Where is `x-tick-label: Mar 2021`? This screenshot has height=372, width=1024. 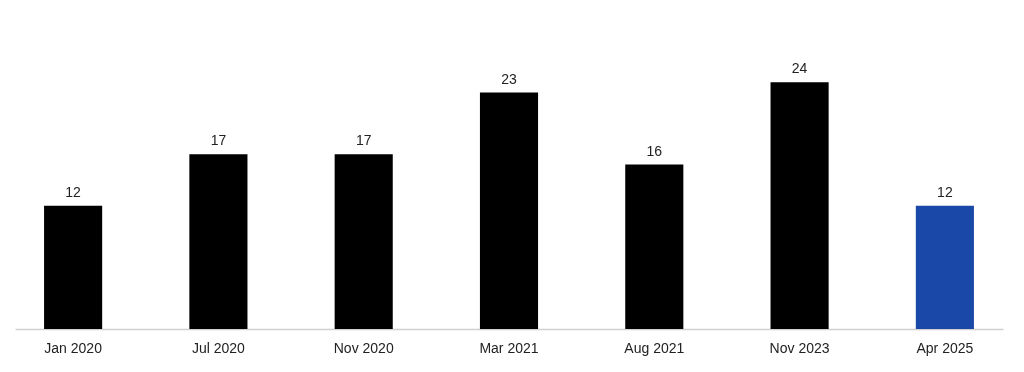
x-tick-label: Mar 2021 is located at coordinates (509, 347).